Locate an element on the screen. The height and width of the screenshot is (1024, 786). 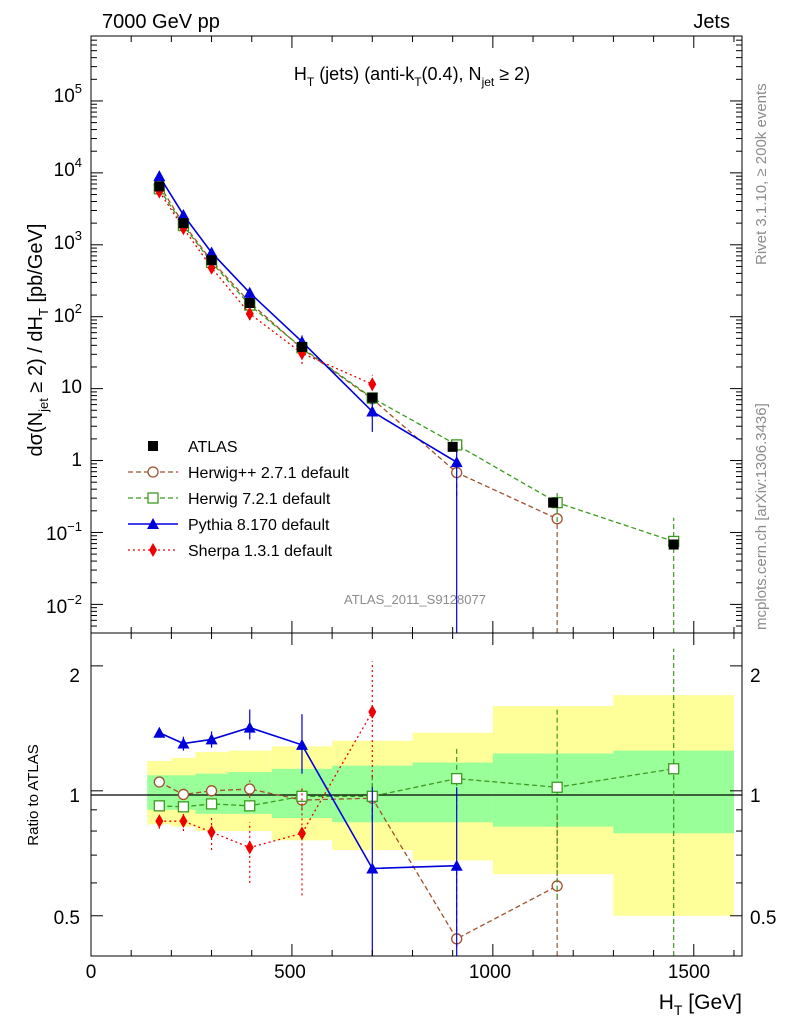
ratio-y-tick-label-right-2: 2 is located at coordinates (755, 676).